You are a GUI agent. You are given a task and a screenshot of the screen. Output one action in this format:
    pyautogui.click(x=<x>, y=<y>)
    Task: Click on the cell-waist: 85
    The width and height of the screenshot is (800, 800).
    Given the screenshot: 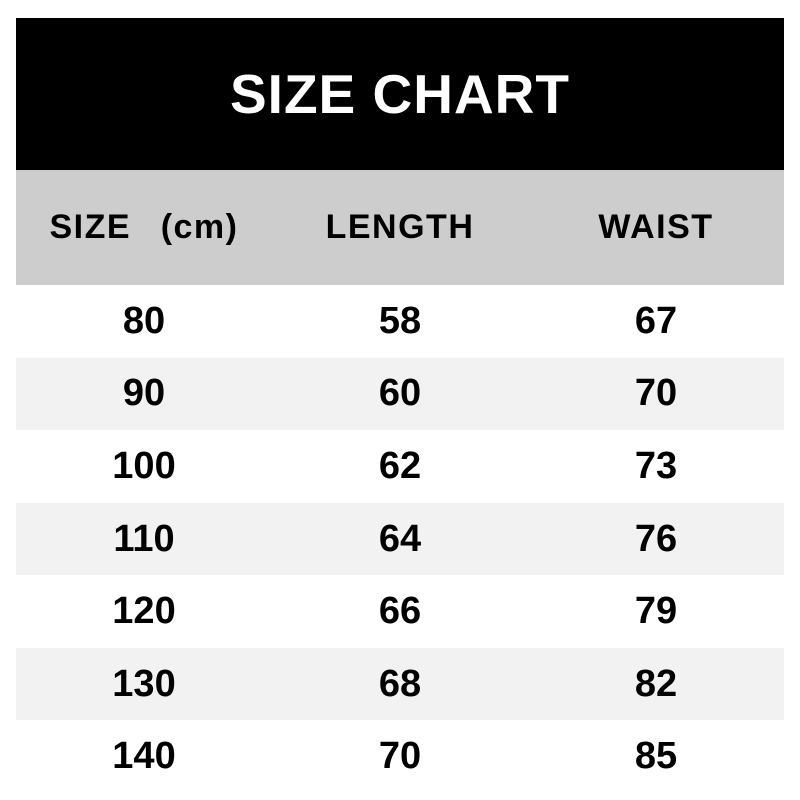 What is the action you would take?
    pyautogui.click(x=656, y=756)
    